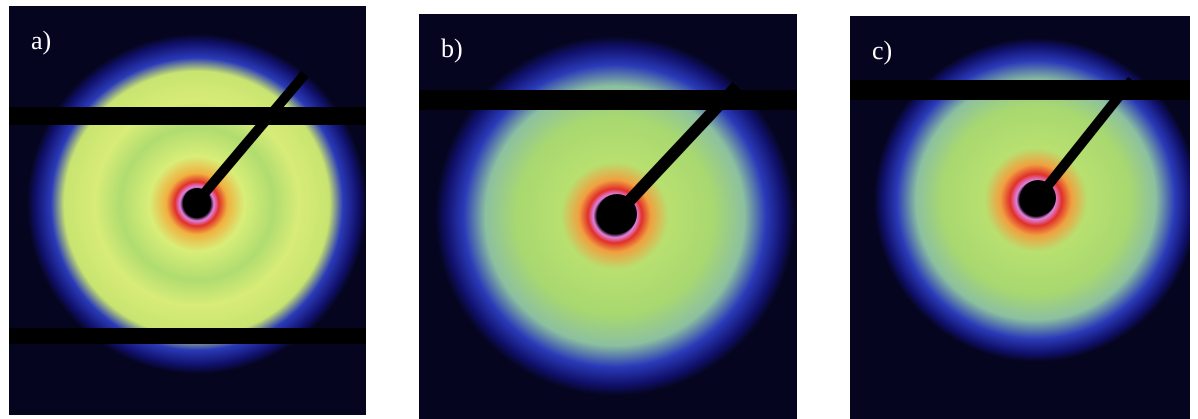  I want to click on panel-label-a: a), so click(41, 40).